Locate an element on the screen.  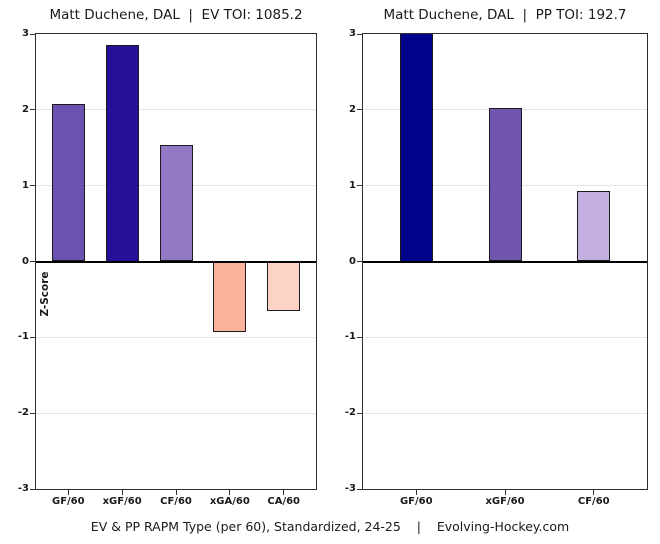
x-tick-mark-ca60 is located at coordinates (284, 492).